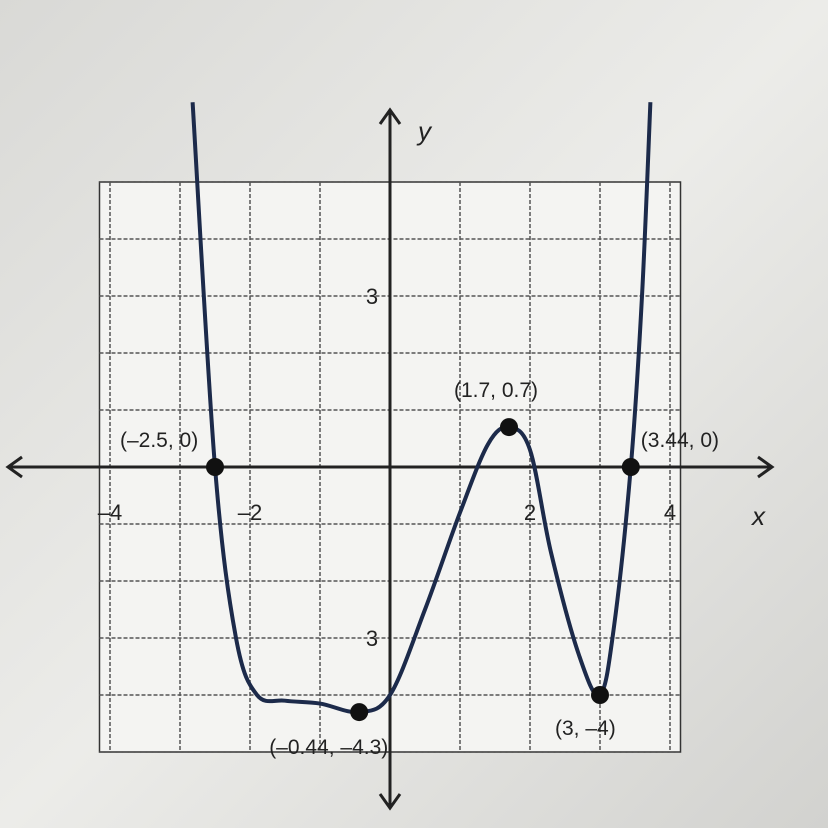 This screenshot has height=828, width=828. What do you see at coordinates (110, 512) in the screenshot?
I see `x-tick-label: –4` at bounding box center [110, 512].